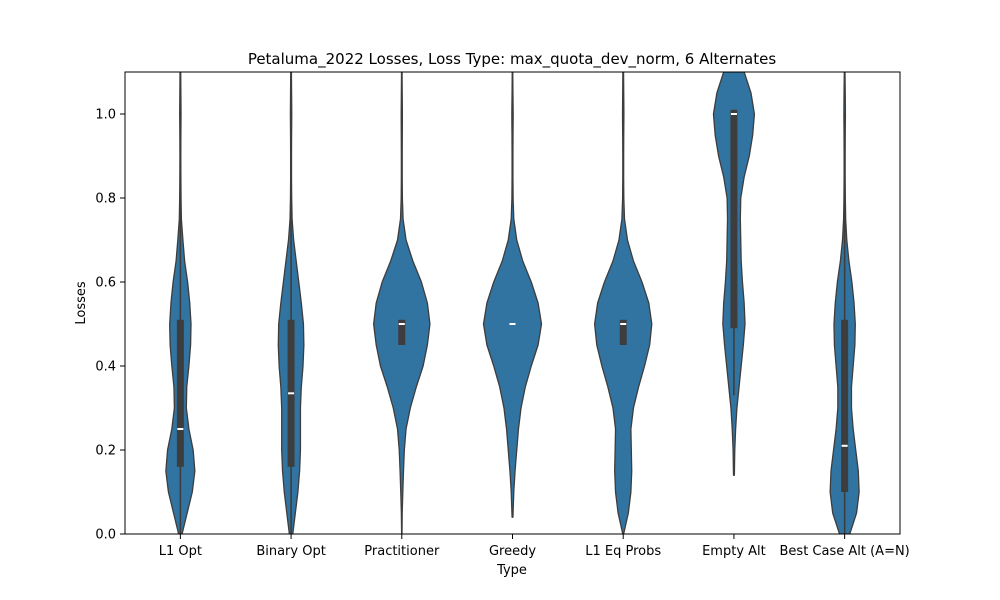 The width and height of the screenshot is (1000, 600). Describe the element at coordinates (105, 451) in the screenshot. I see `y-tick-label: 0.2` at that location.